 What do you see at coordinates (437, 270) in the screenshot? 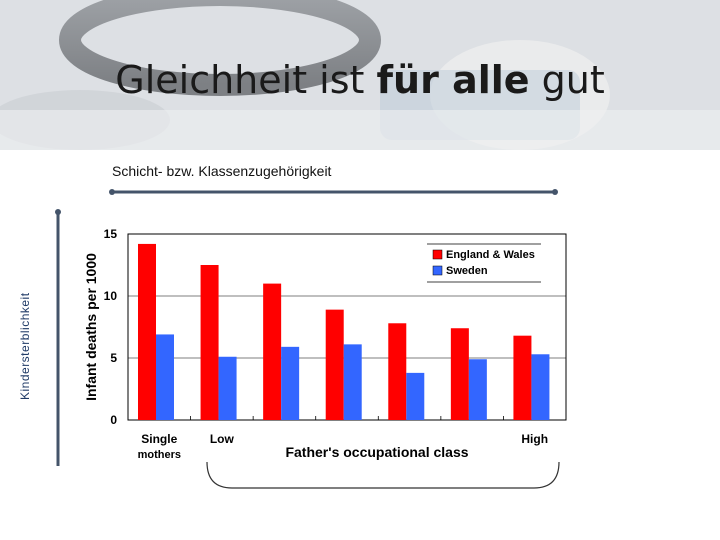
I see `legend-swatch-sweden` at bounding box center [437, 270].